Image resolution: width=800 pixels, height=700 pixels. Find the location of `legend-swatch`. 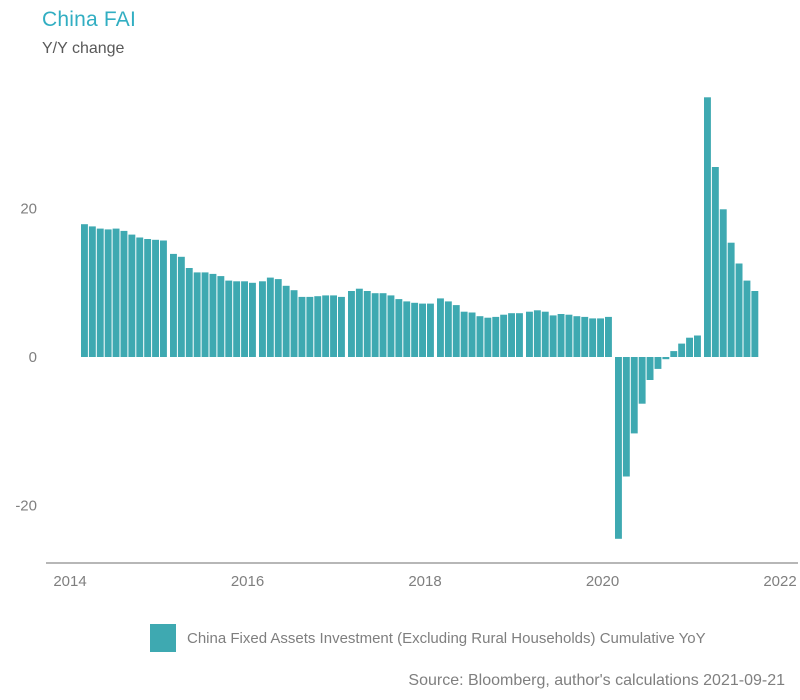

legend-swatch is located at coordinates (163, 638).